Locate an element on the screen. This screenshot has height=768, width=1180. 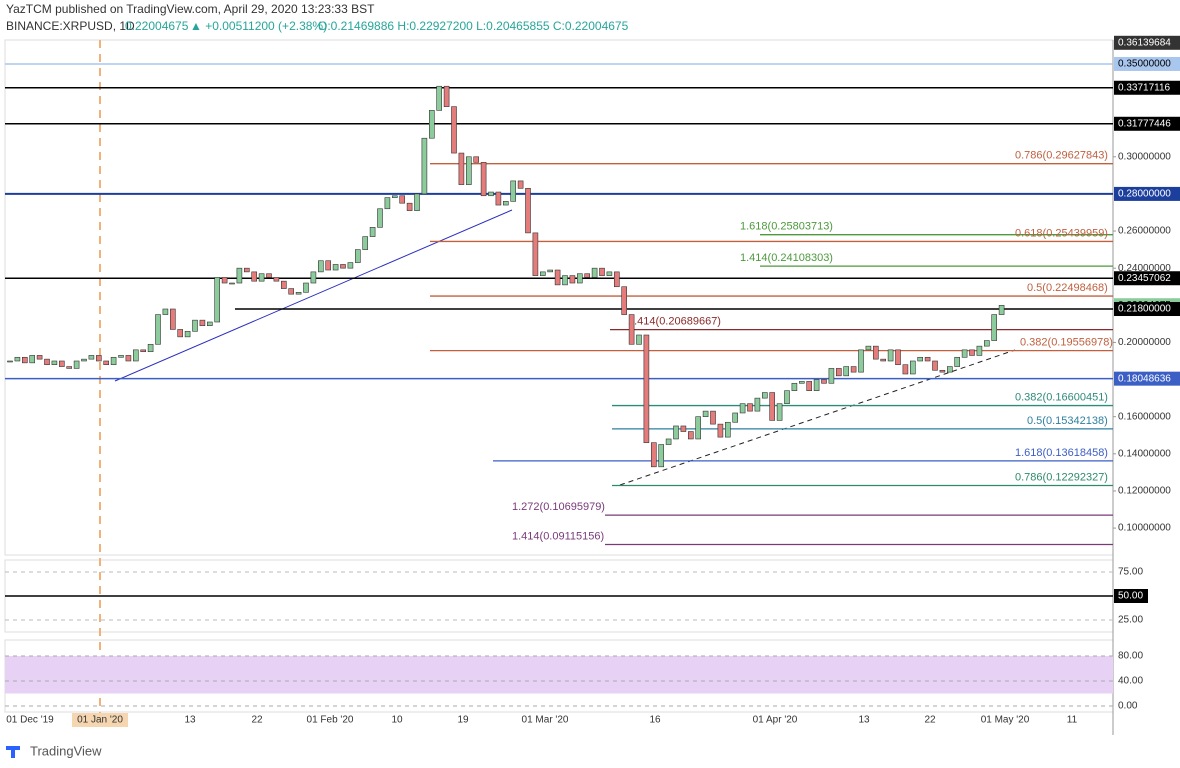
y-tick-label: 0.14000000 is located at coordinates (1144, 453).